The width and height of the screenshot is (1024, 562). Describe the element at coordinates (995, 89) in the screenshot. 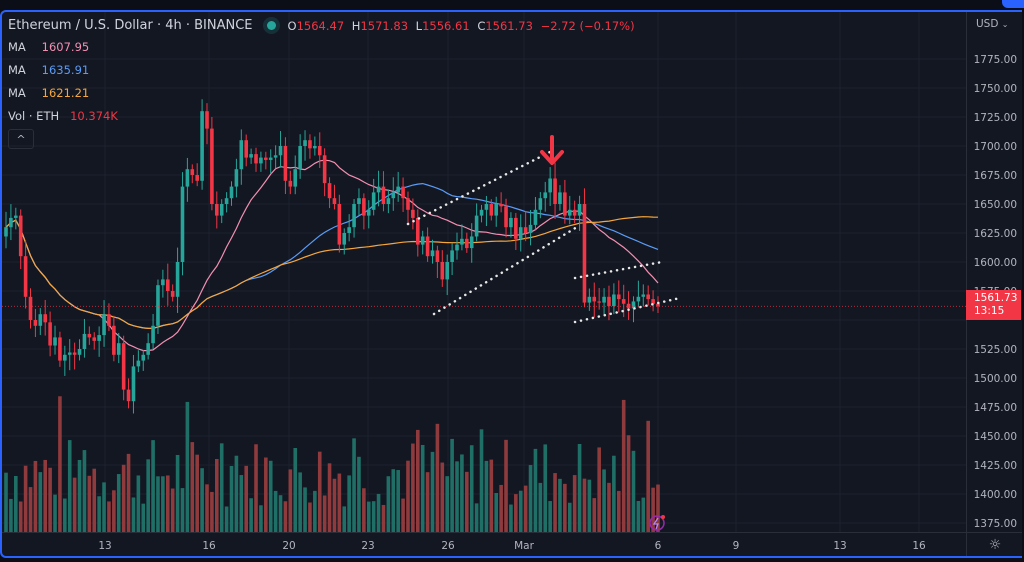

I see `price-tick: 1750.00` at that location.